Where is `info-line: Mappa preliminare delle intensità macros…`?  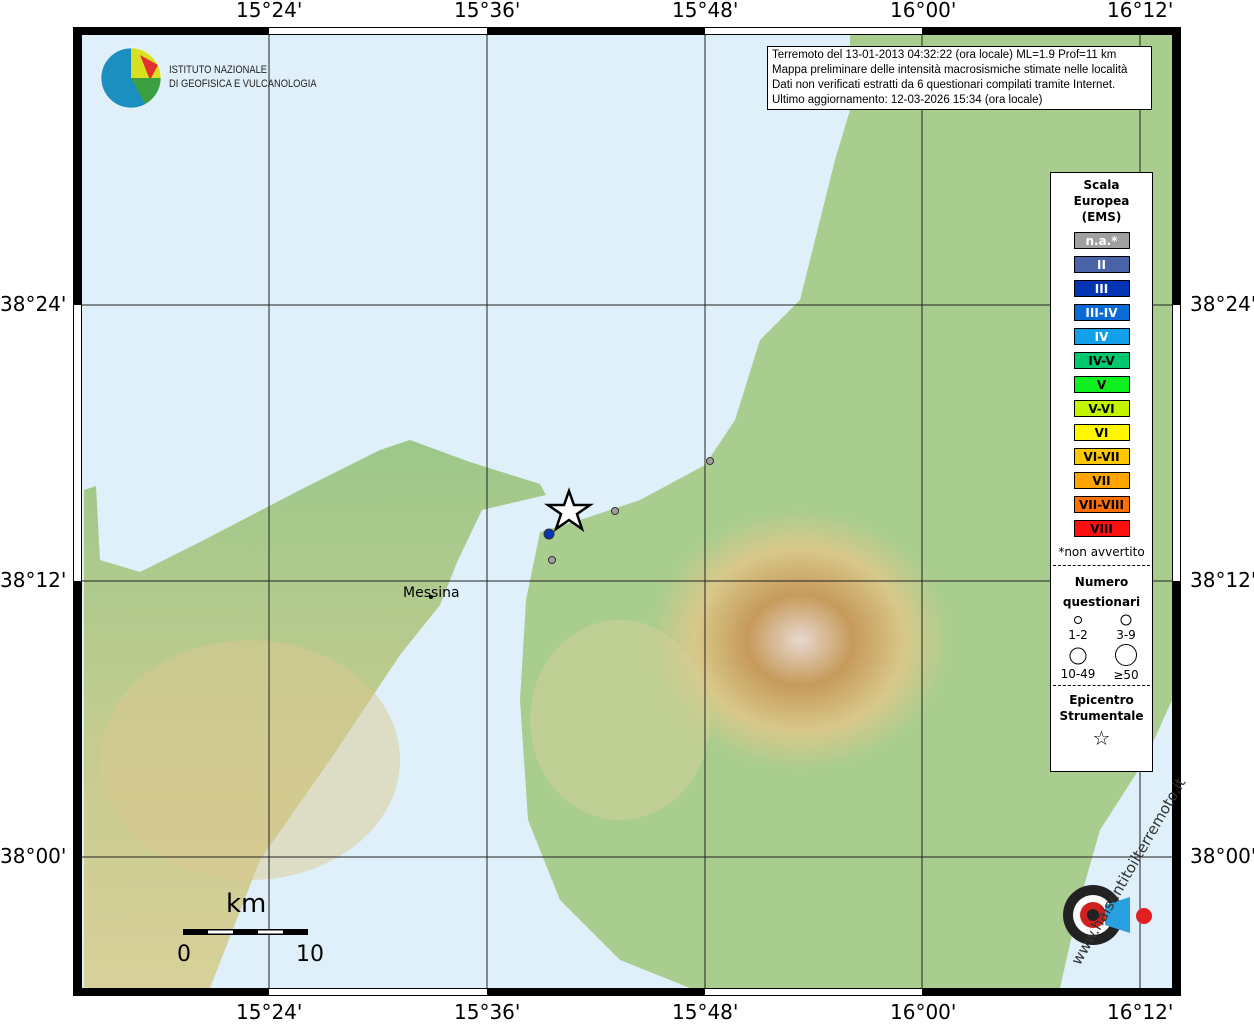
info-line: Mappa preliminare delle intensità macros… is located at coordinates (950, 70).